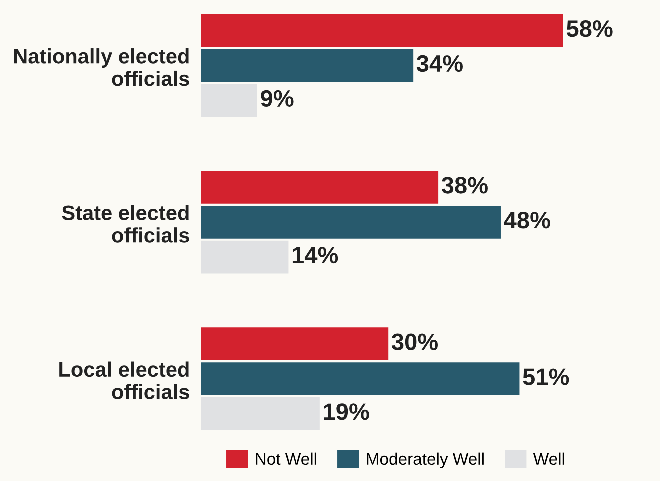  What do you see at coordinates (277, 99) in the screenshot?
I see `data-label: 9%` at bounding box center [277, 99].